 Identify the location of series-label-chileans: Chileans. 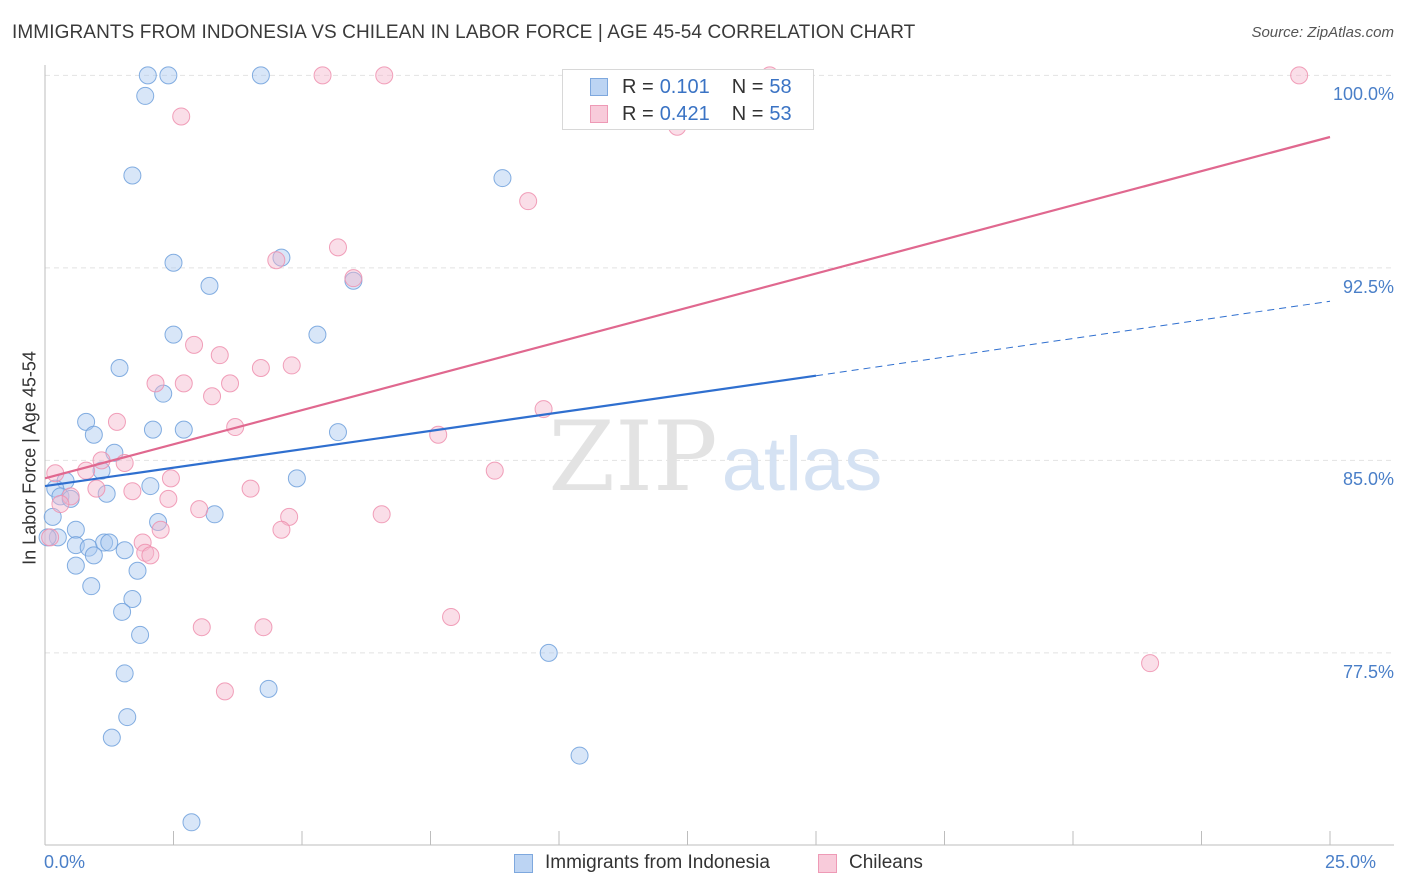
(886, 862).